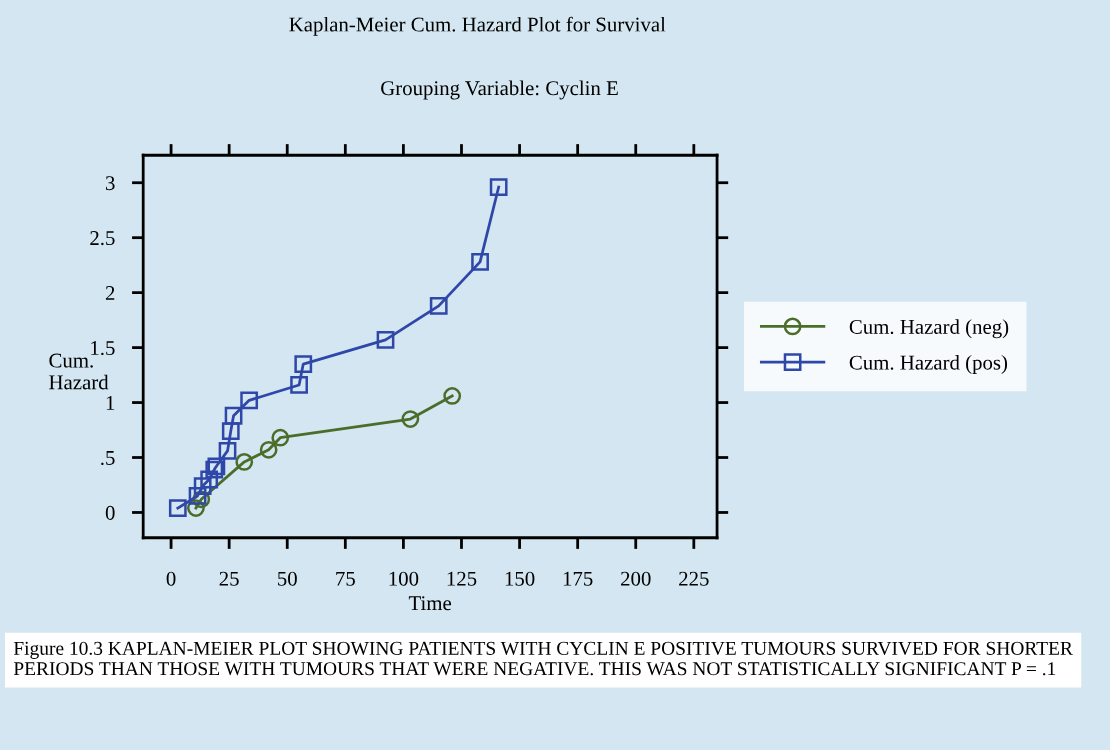  What do you see at coordinates (543, 658) in the screenshot?
I see `caption: Figure 10.3 KAPLAN-MEIER PLOT SHOWING PATIENTS WITH CYCLIN E POSITIVE TUMOURS SURVIVED FOR SHORTER PERIODS THAN THOSE WITH TUMOURS THAT WERE NEGATIVE. THIS WAS NOT STATISTICALLY SIGNIFICANT P = .1` at bounding box center [543, 658].